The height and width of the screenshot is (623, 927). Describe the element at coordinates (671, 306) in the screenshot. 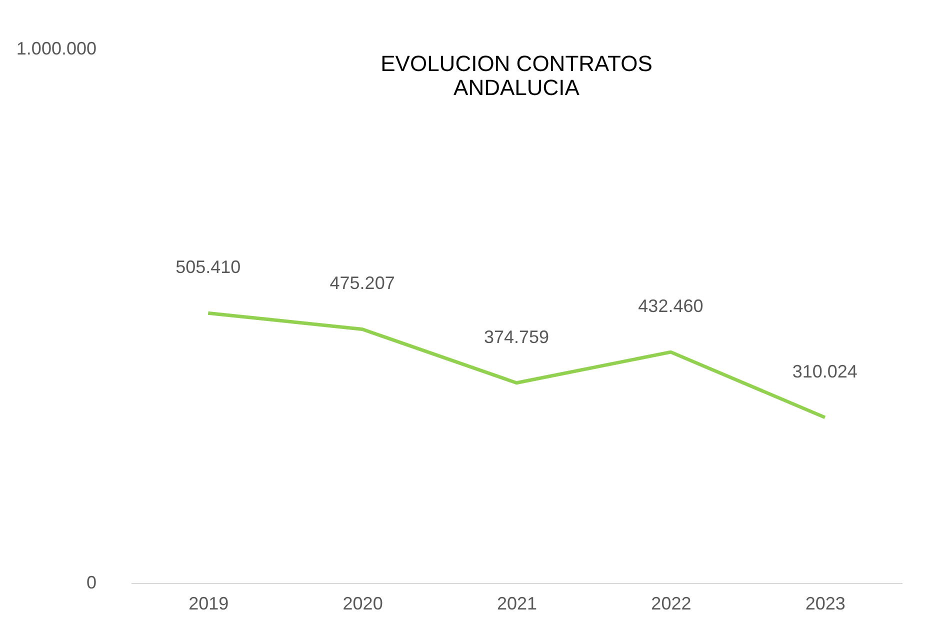

I see `data-label: 432.460` at that location.